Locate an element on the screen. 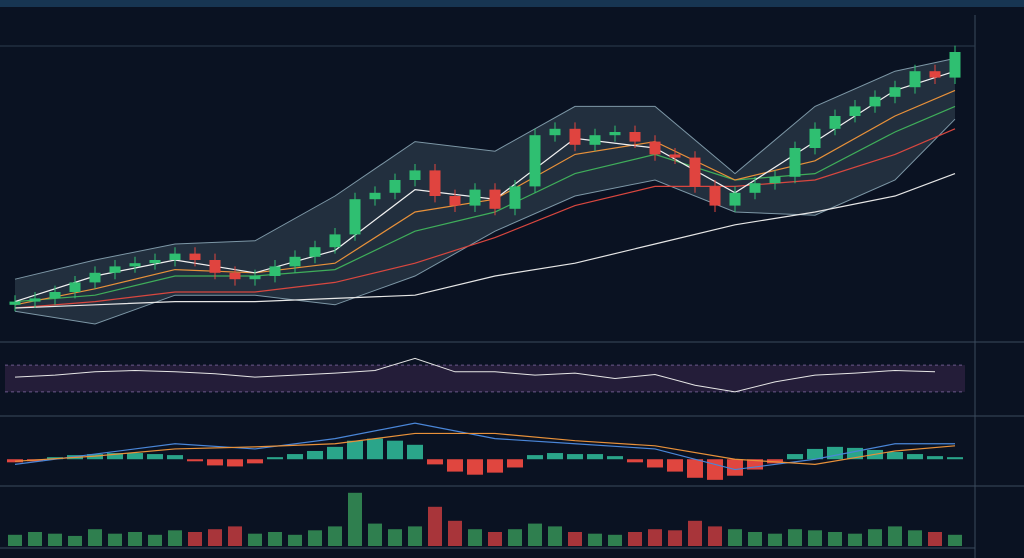 The image size is (1024, 558). rsi-band is located at coordinates (485, 378).